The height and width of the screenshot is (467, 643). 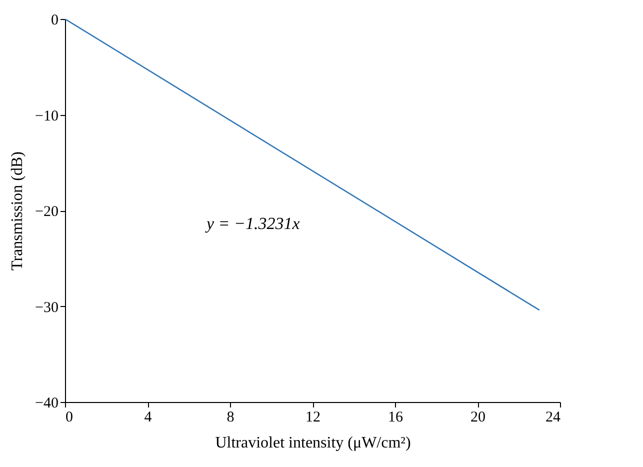 What do you see at coordinates (46, 308) in the screenshot?
I see `y-tick-label: −30` at bounding box center [46, 308].